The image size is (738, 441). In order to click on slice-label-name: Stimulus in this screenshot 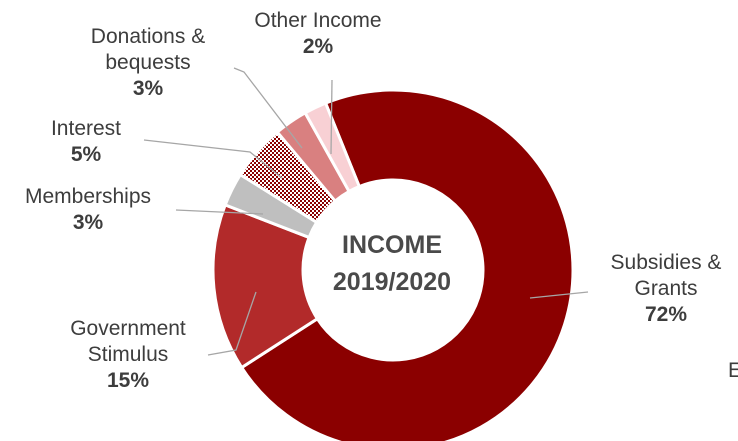, I will do `click(128, 354)`.